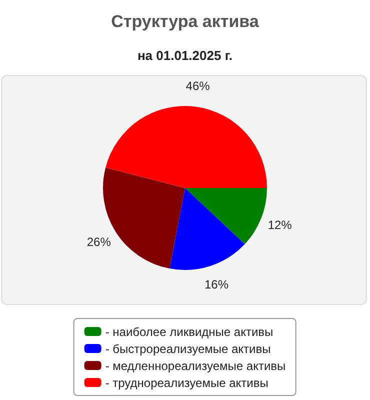 This screenshot has height=400, width=370. Describe the element at coordinates (99, 241) in the screenshot. I see `data-label: 26%` at that location.